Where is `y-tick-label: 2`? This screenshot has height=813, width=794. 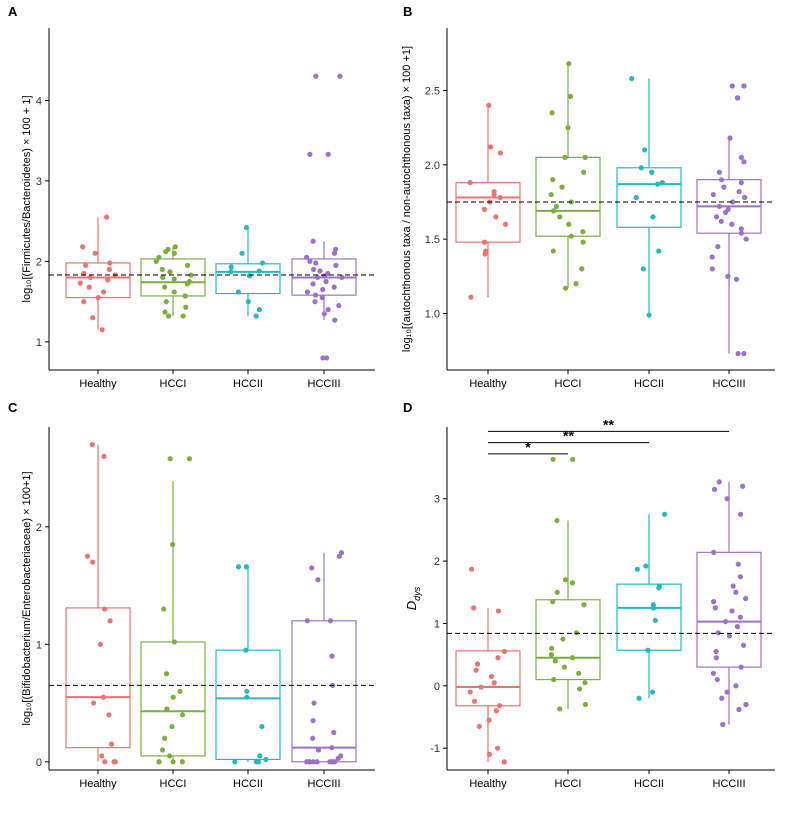
y-tick-label: 2 is located at coordinates (39, 262).